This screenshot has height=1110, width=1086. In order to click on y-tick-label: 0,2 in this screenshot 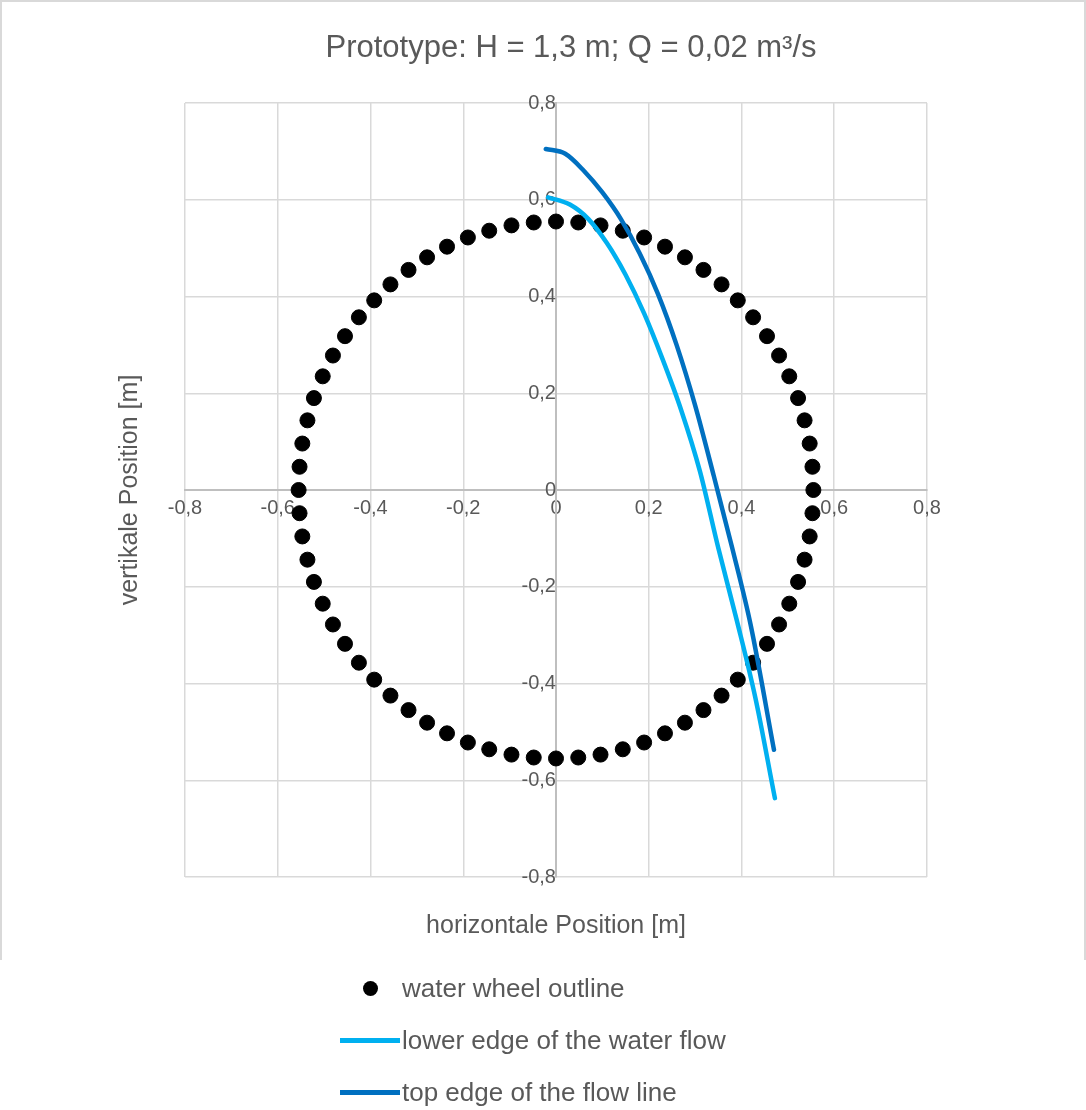, I will do `click(542, 391)`.